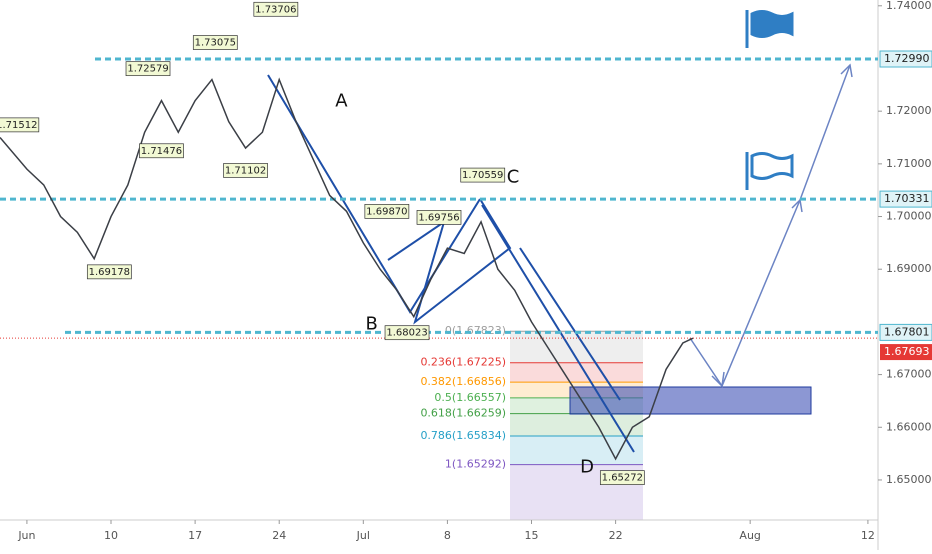 The image size is (932, 554). Describe the element at coordinates (749, 535) in the screenshot. I see `x-tick-label: Aug` at that location.